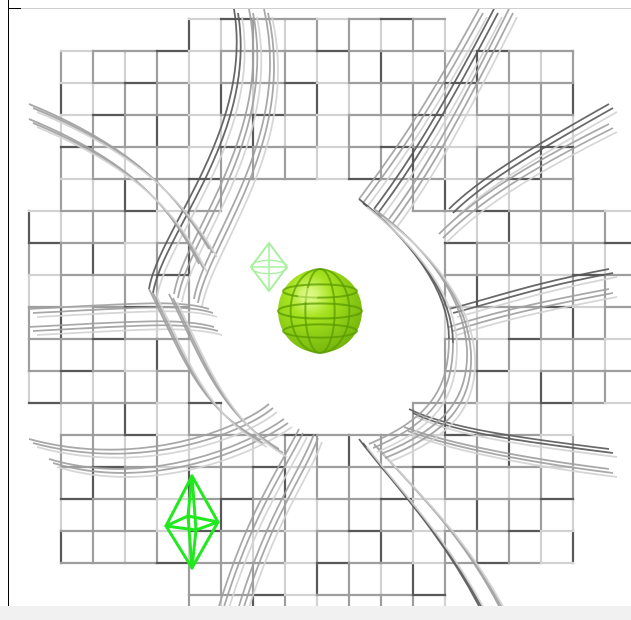 This screenshot has width=631, height=620. What do you see at coordinates (8, 303) in the screenshot?
I see `viewer-frame-left` at bounding box center [8, 303].